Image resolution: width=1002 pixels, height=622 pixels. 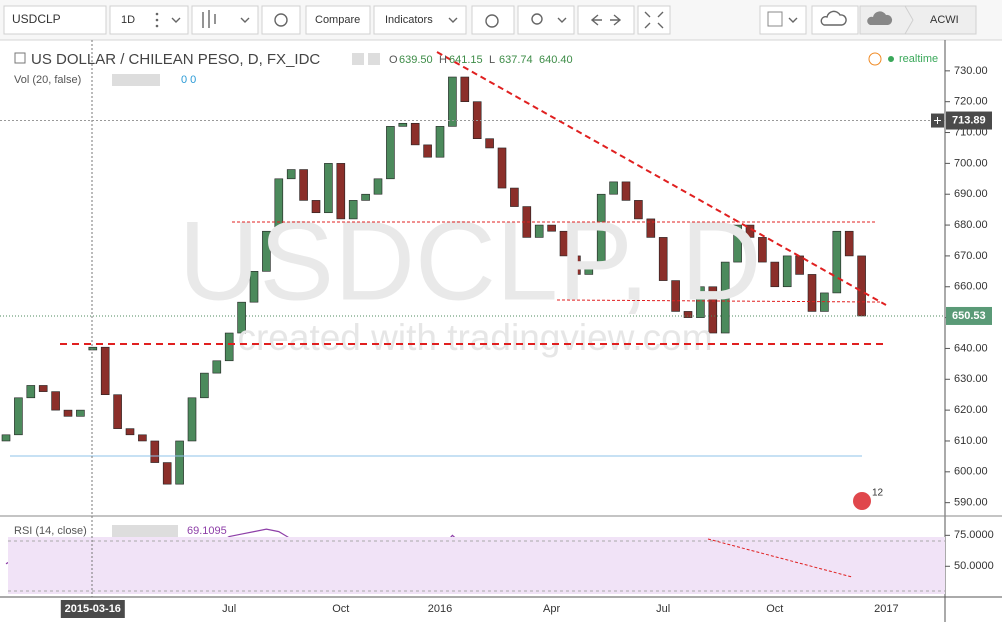 What do you see at coordinates (937, 121) in the screenshot?
I see `plus-icon` at bounding box center [937, 121].